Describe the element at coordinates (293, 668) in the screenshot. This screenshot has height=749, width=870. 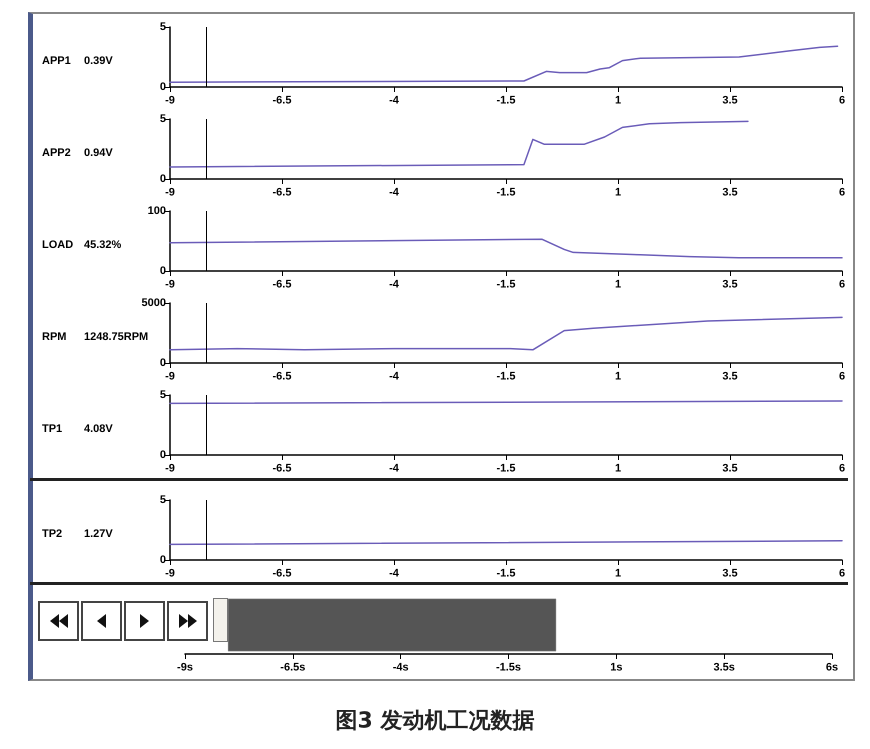
I see `x-tick-label: -6.5s` at that location.